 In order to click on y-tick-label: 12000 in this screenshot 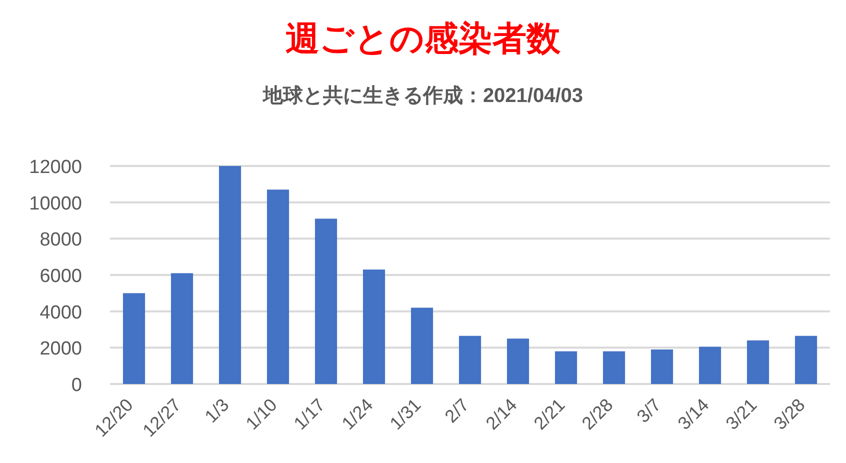, I will do `click(55, 167)`.